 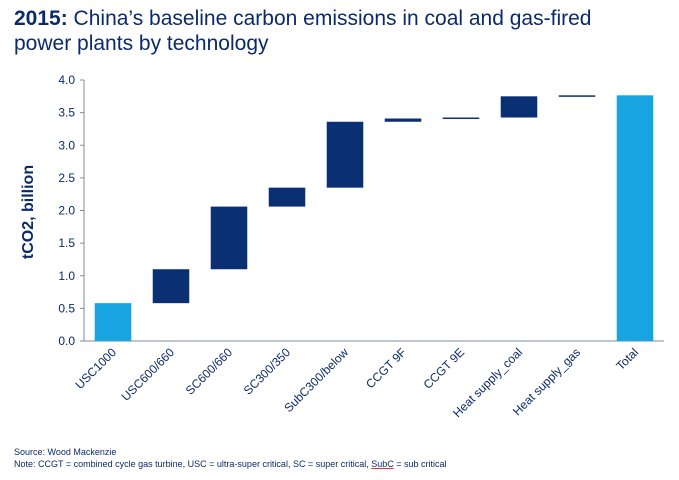 I want to click on bar-usc1000, so click(x=113, y=322).